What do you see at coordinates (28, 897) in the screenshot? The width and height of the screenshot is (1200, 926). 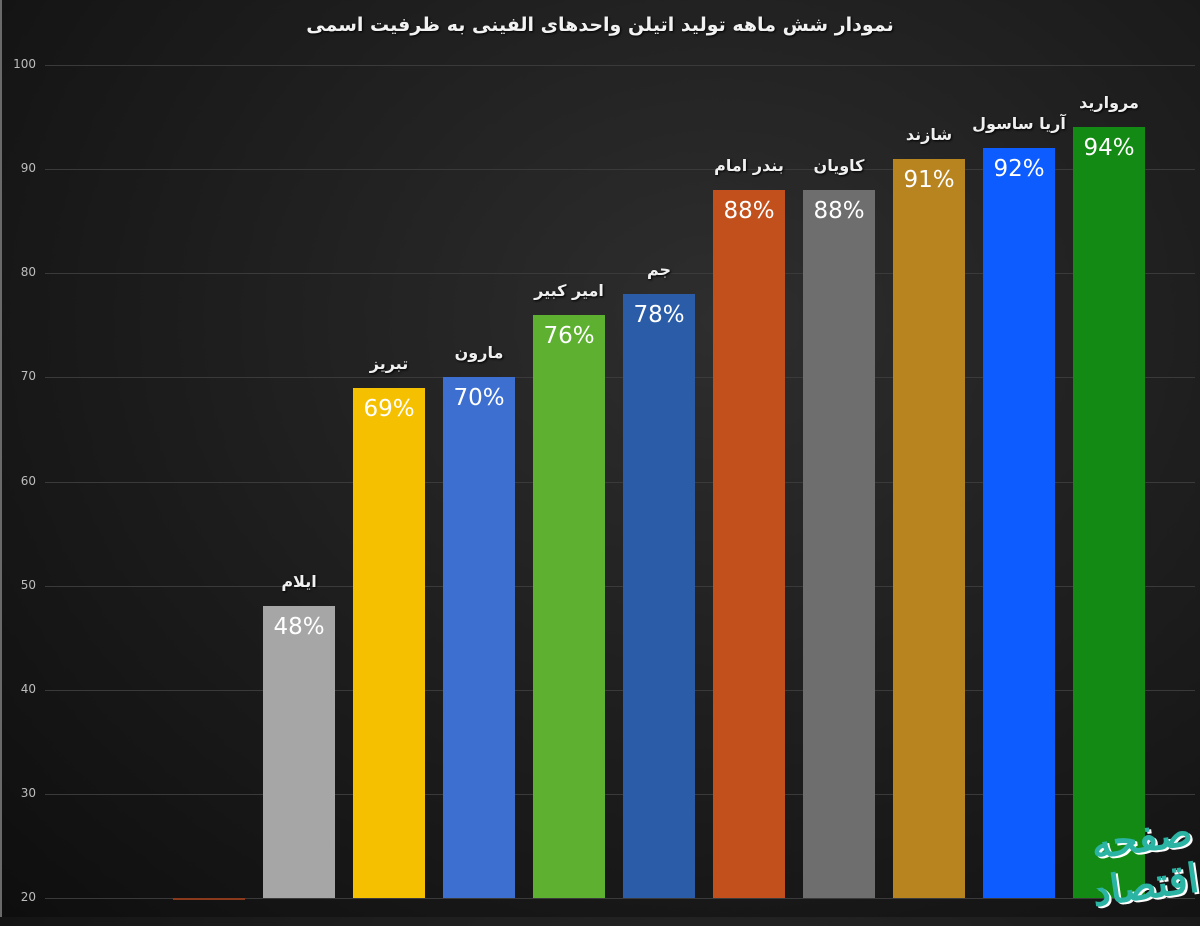 I see `y-tick-label: 20` at bounding box center [28, 897].